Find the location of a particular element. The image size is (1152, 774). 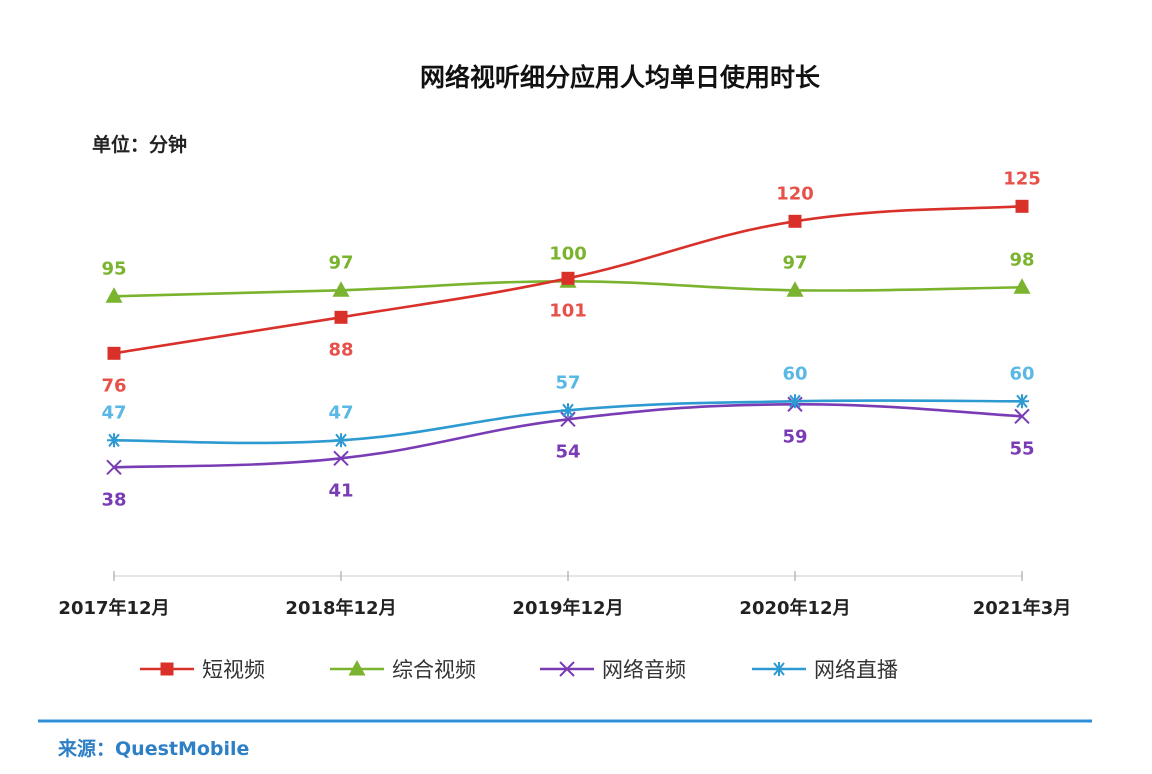

legend-label-短视频: 短视频 is located at coordinates (233, 670).